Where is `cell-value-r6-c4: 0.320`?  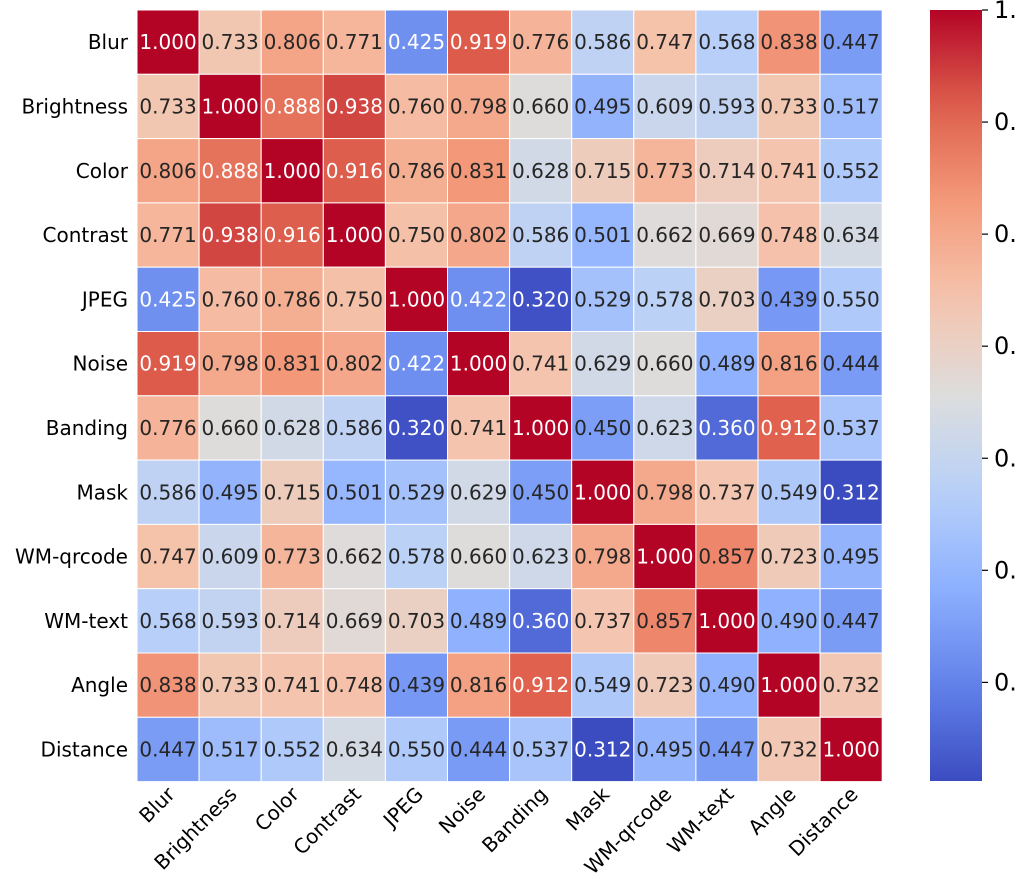
cell-value-r6-c4: 0.320 is located at coordinates (416, 428).